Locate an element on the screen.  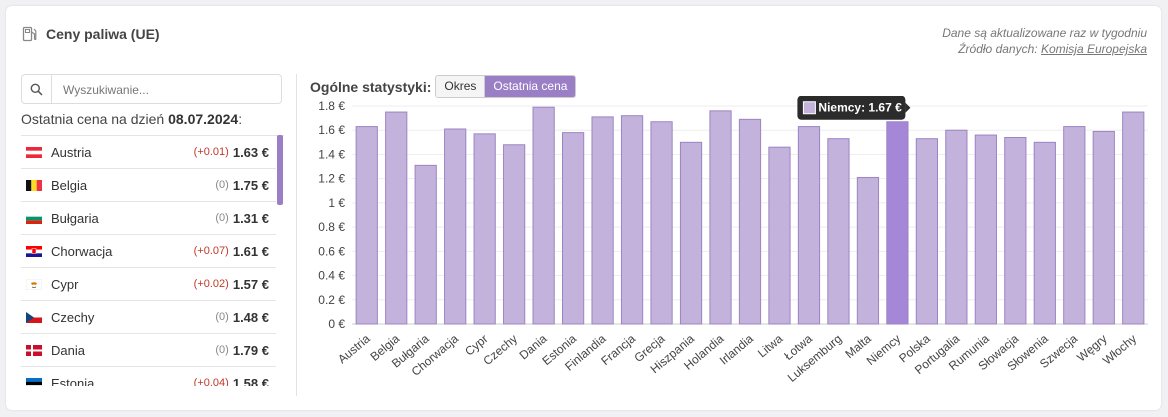
last-price-date: 08.07.2024 is located at coordinates (203, 119).